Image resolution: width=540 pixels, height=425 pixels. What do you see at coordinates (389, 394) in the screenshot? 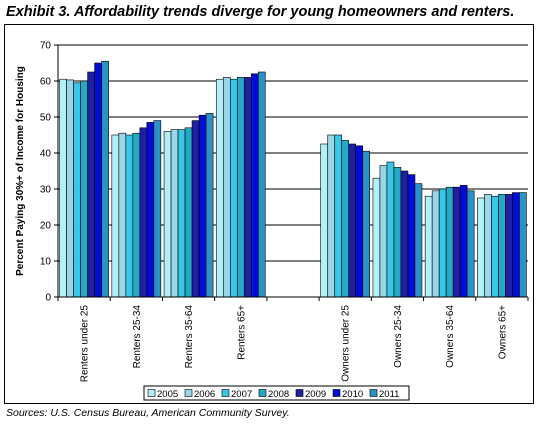
I see `legend-label: 2011` at bounding box center [389, 394].